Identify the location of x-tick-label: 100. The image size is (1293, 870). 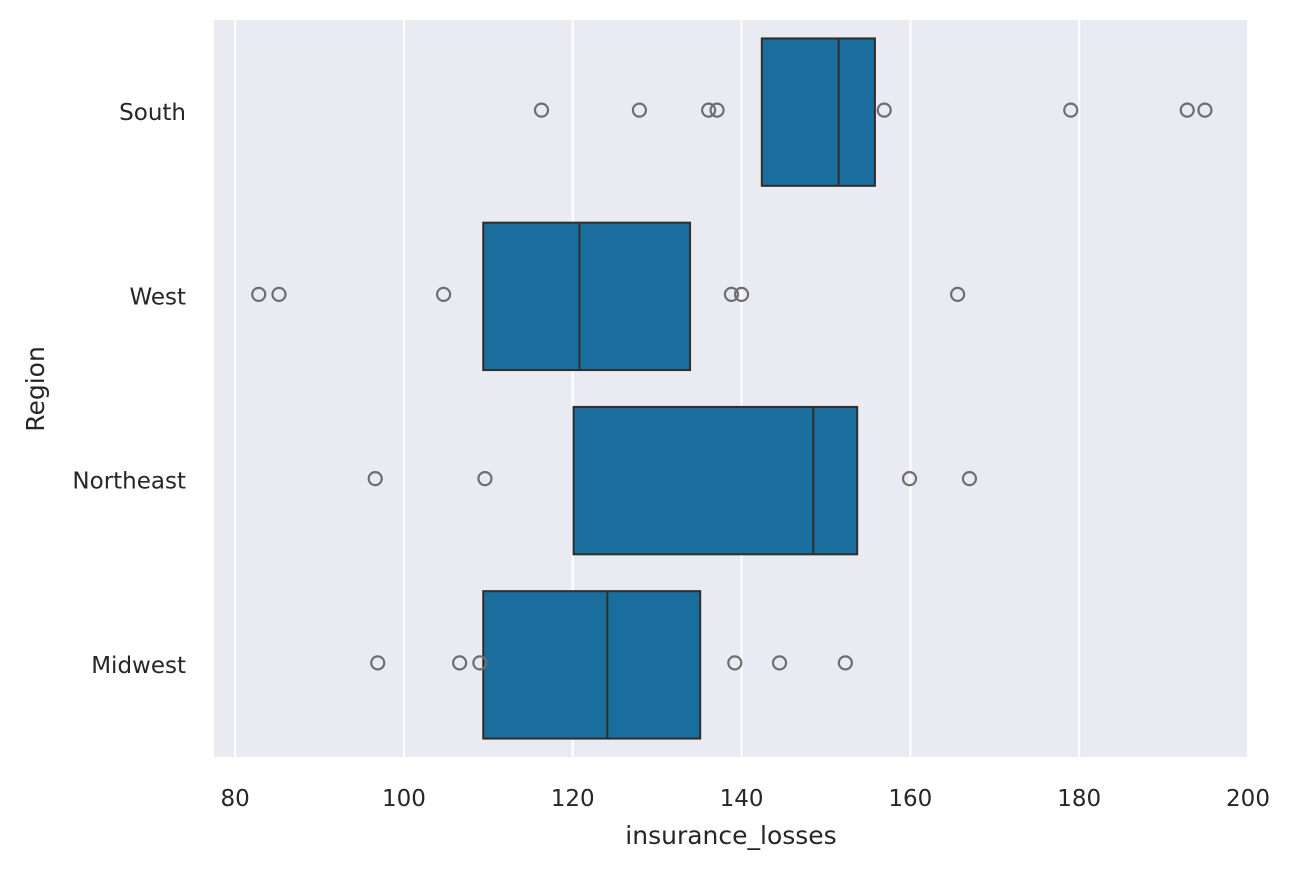
(404, 799).